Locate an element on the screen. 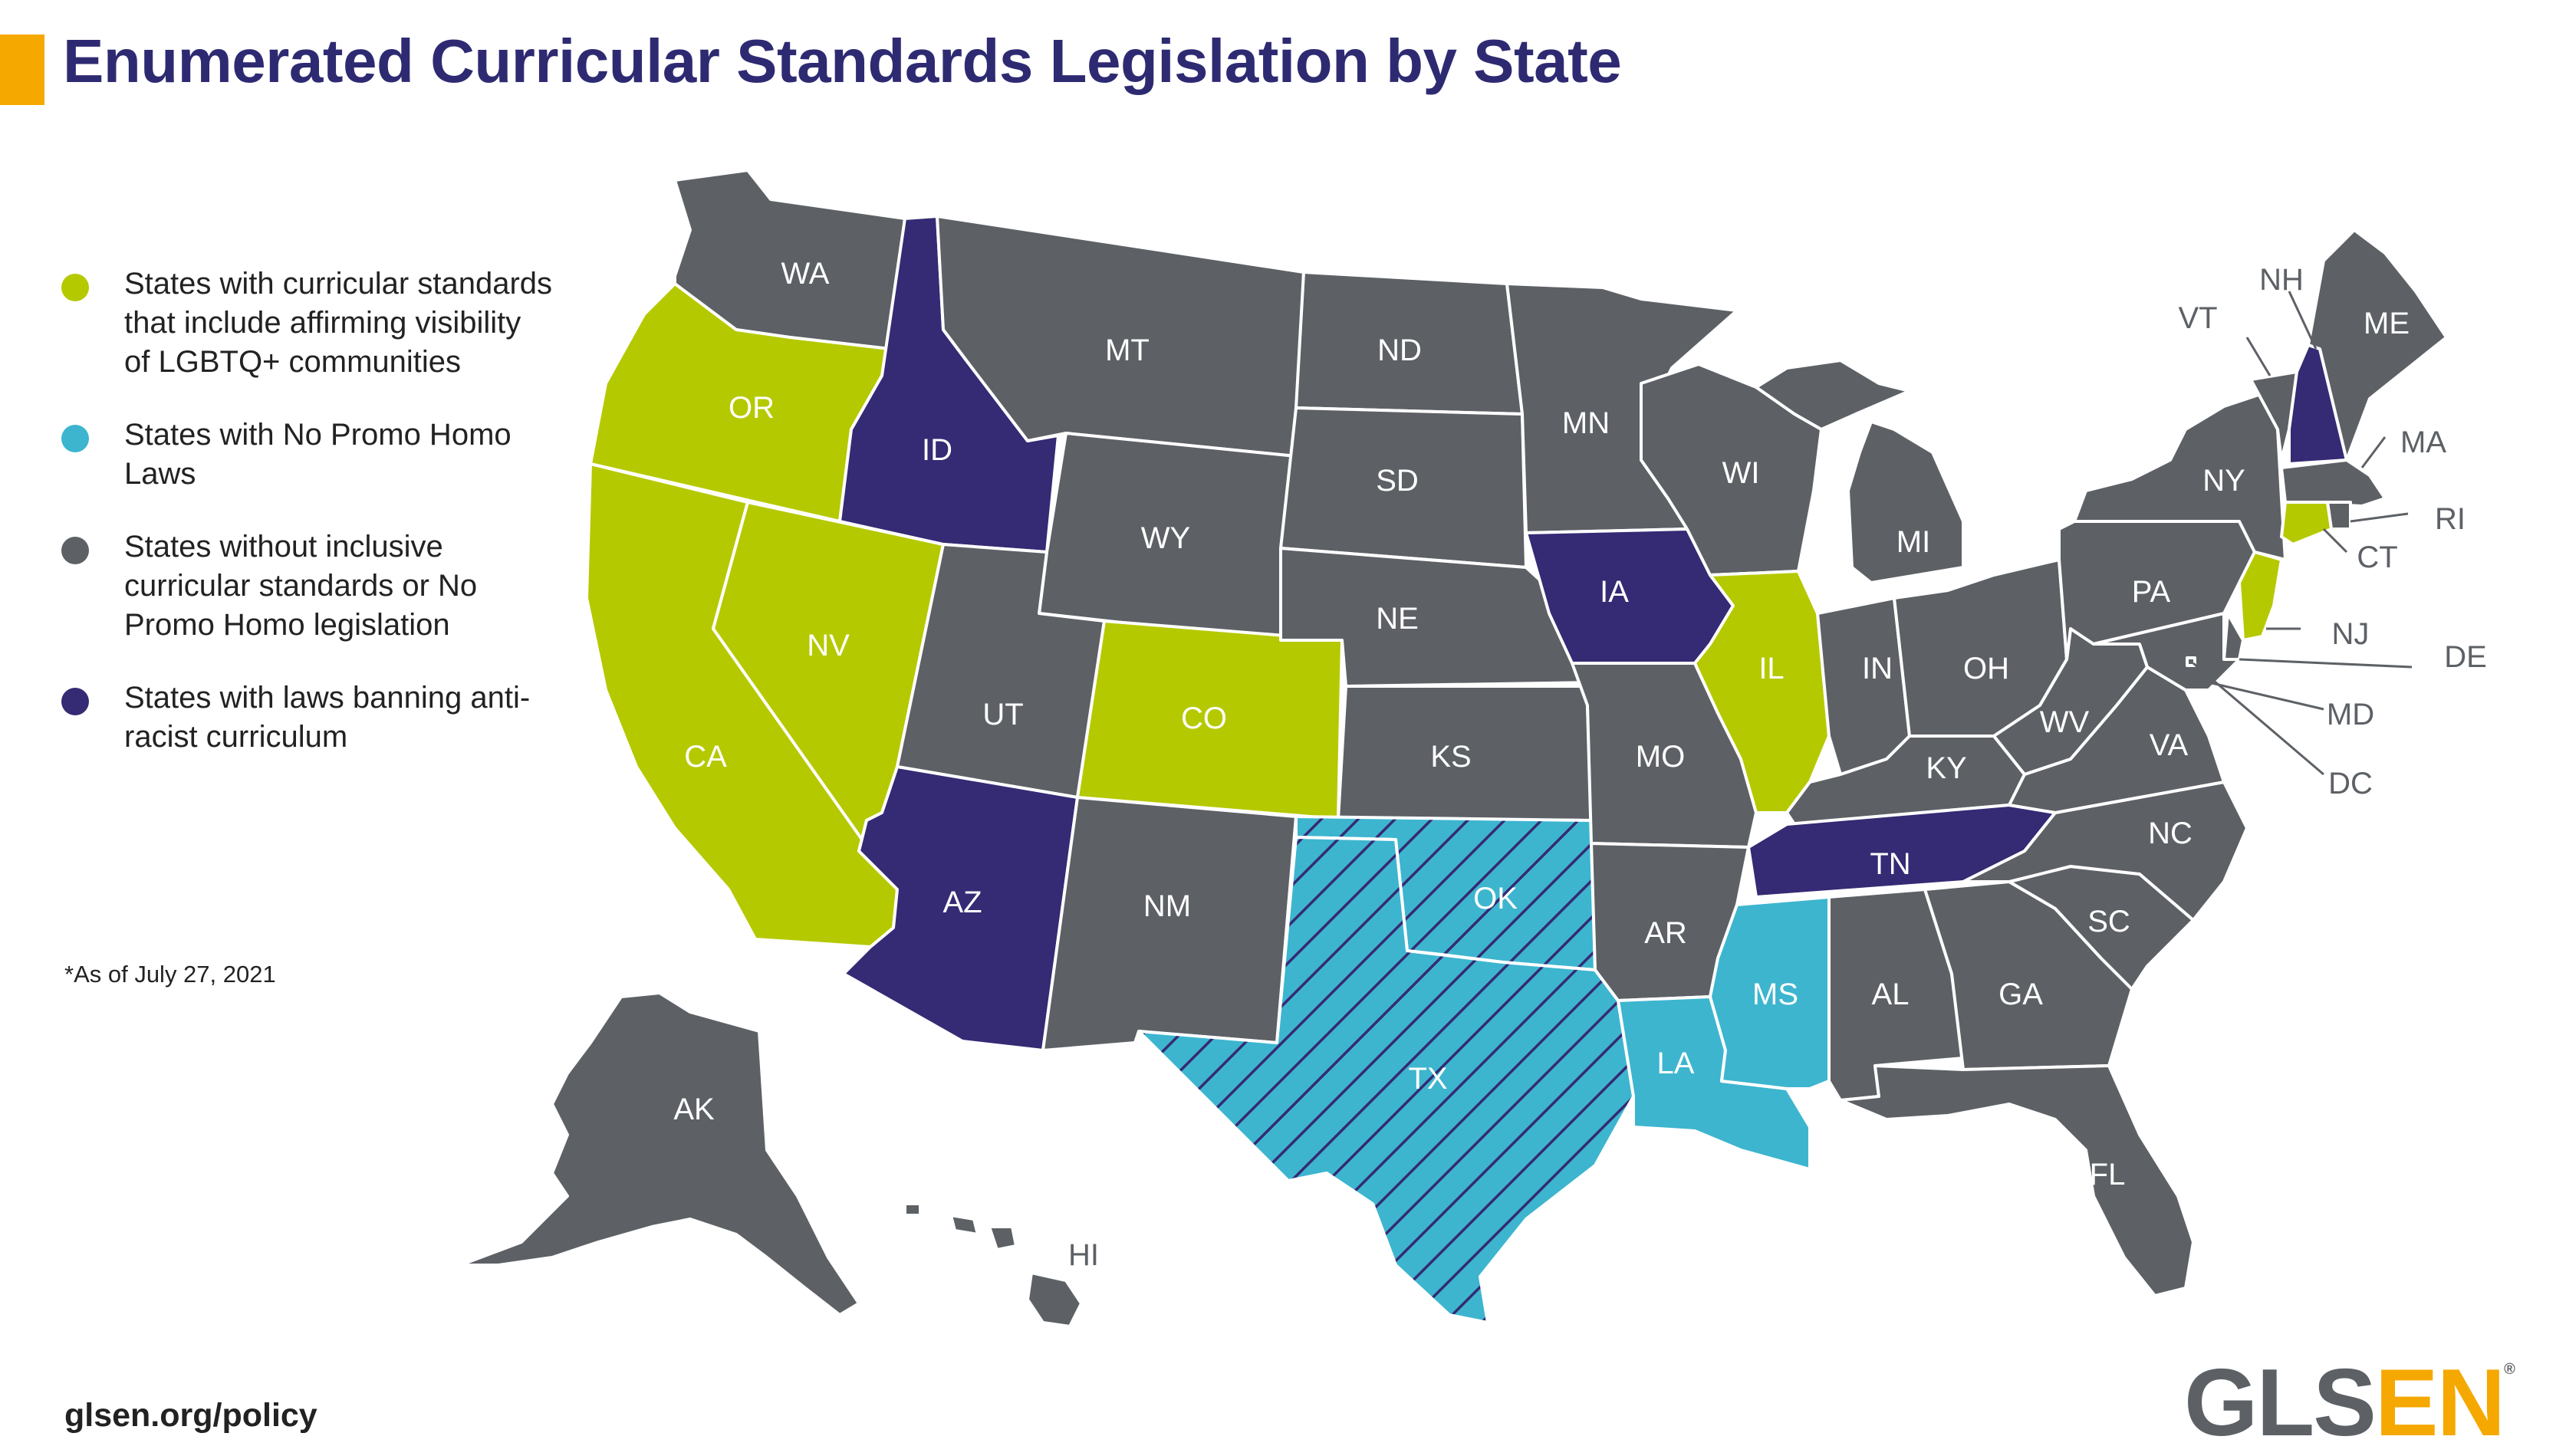 The width and height of the screenshot is (2556, 1456). label-OR: OR is located at coordinates (752, 408).